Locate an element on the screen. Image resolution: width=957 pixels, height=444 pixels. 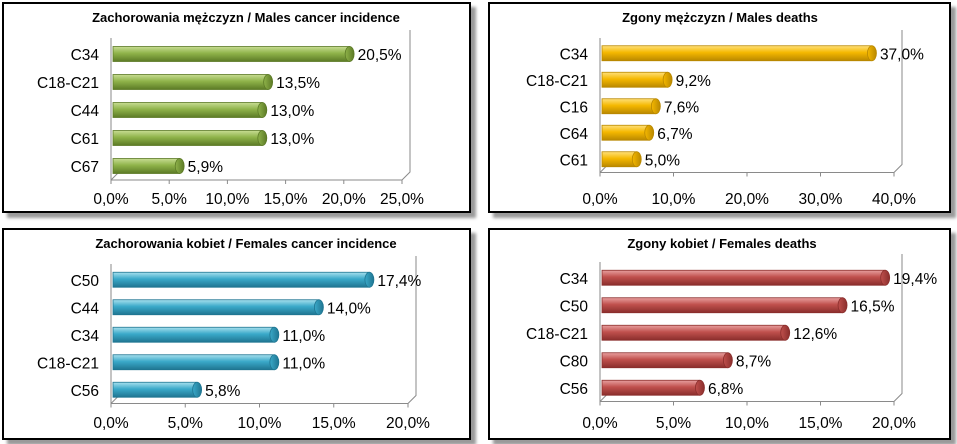
x-tick-label: 30,0% is located at coordinates (821, 199).